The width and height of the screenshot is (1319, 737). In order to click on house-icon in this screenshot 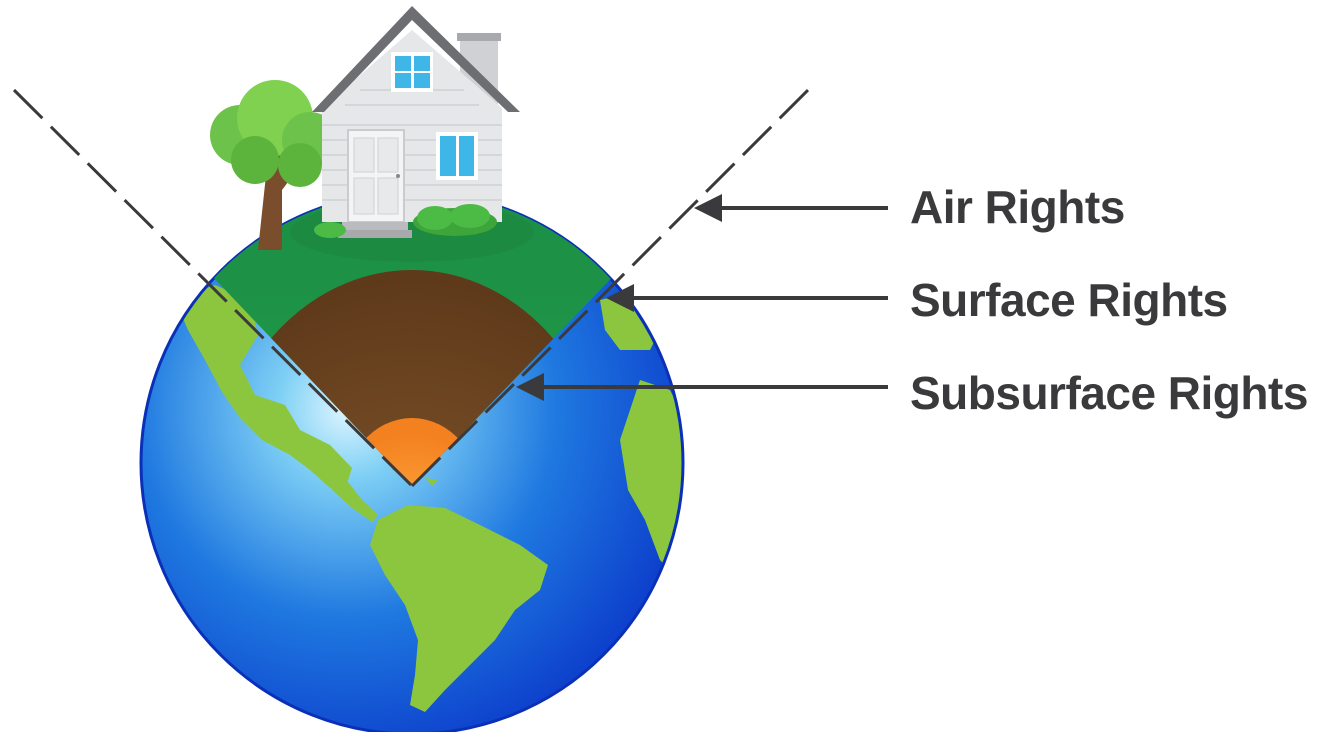, I will do `click(416, 122)`.